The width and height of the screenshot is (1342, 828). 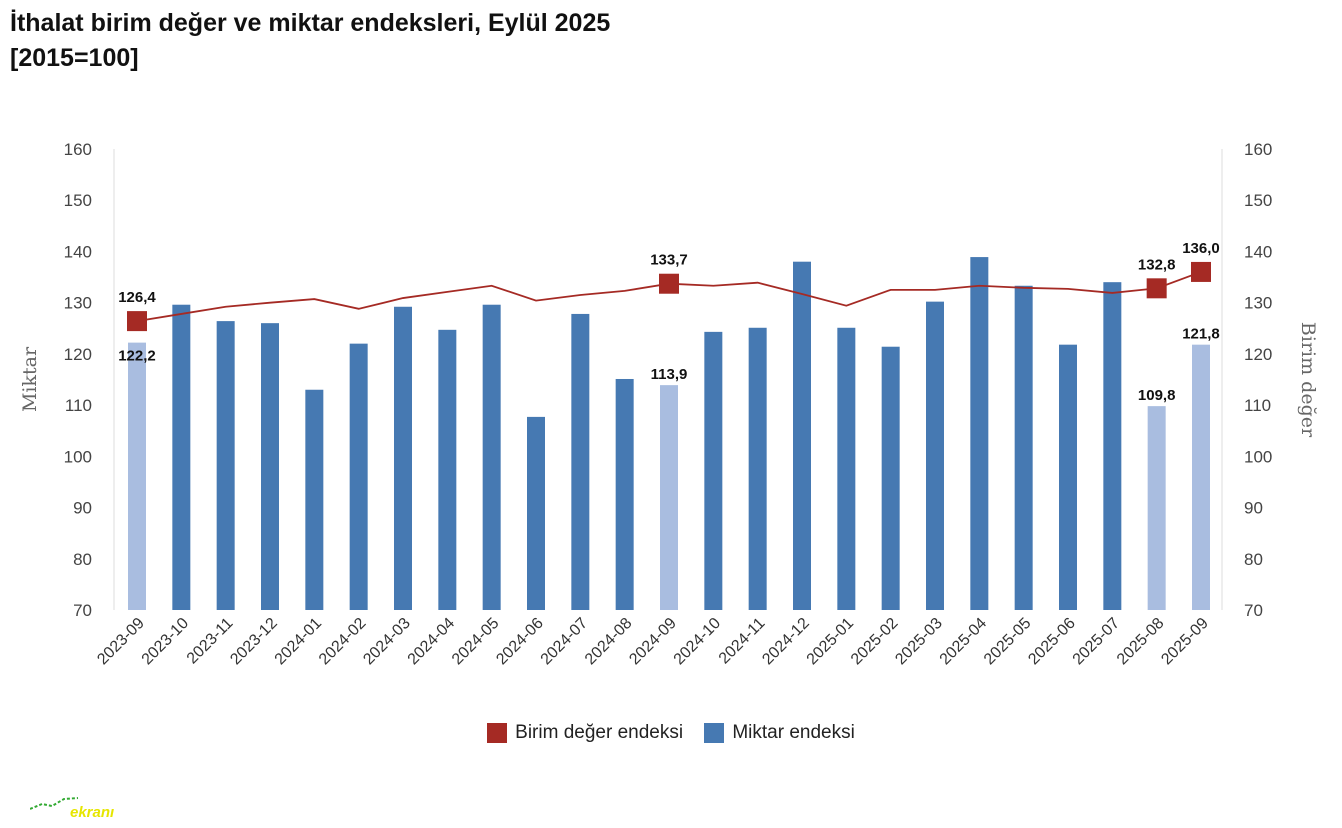 What do you see at coordinates (1157, 395) in the screenshot?
I see `data-label-miktar: 109,8` at bounding box center [1157, 395].